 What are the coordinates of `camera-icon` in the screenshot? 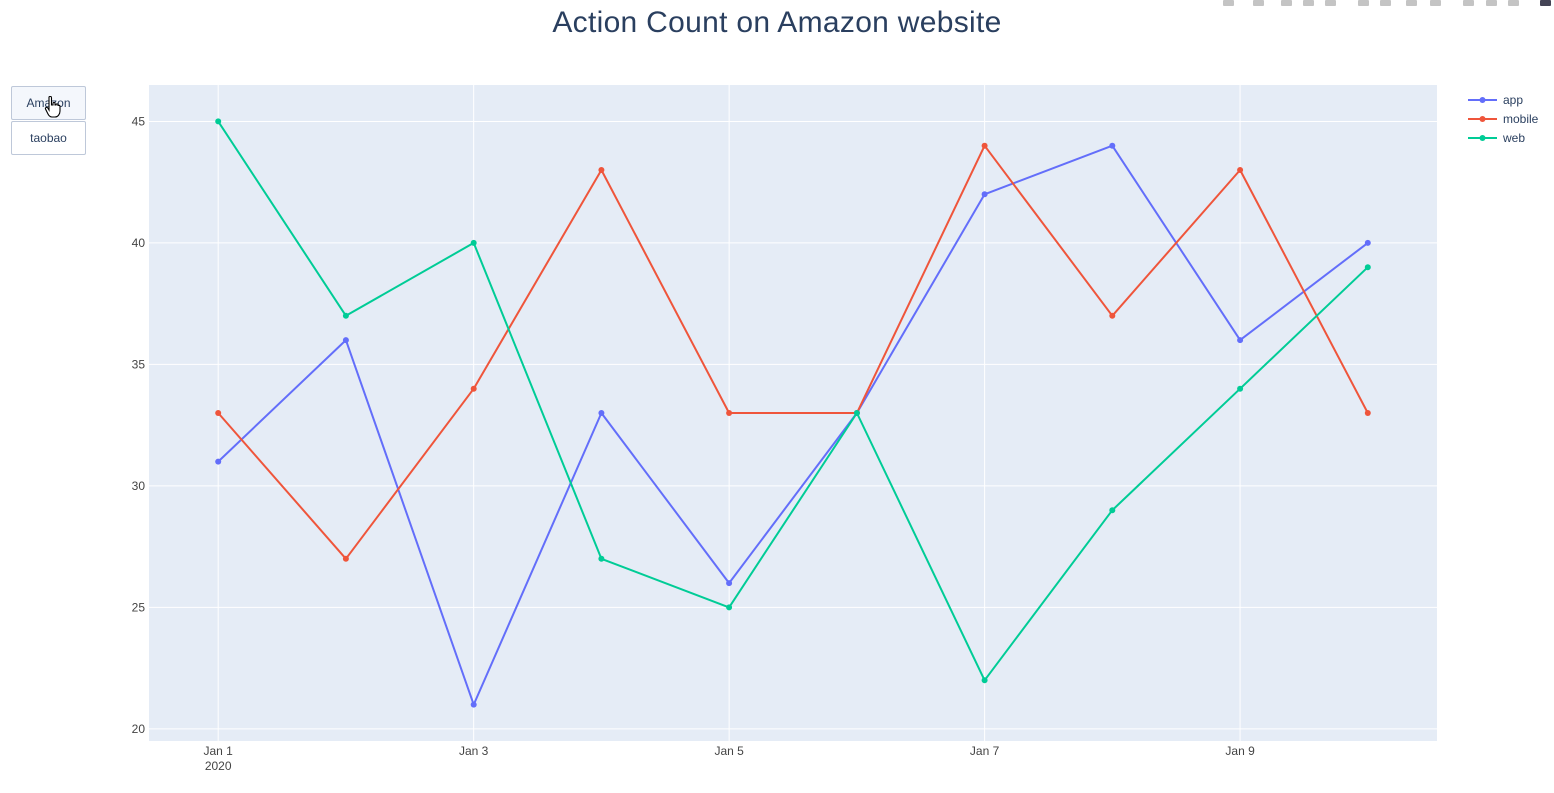 It's located at (1228, 3).